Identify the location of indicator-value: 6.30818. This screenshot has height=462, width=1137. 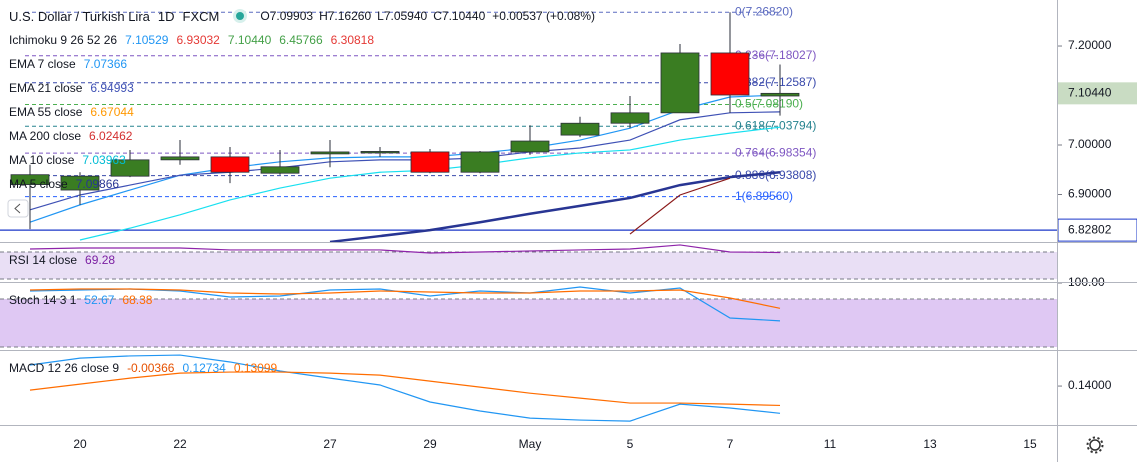
(352, 40).